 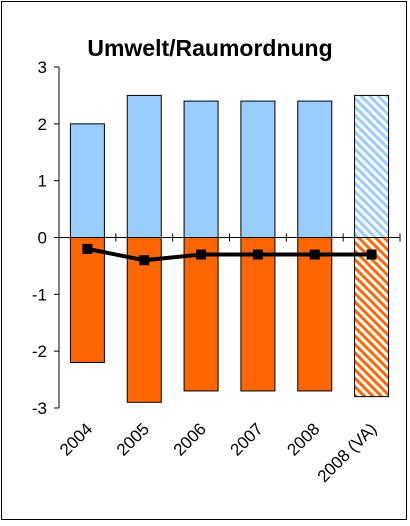 What do you see at coordinates (303, 439) in the screenshot?
I see `x-tick-label: 2008` at bounding box center [303, 439].